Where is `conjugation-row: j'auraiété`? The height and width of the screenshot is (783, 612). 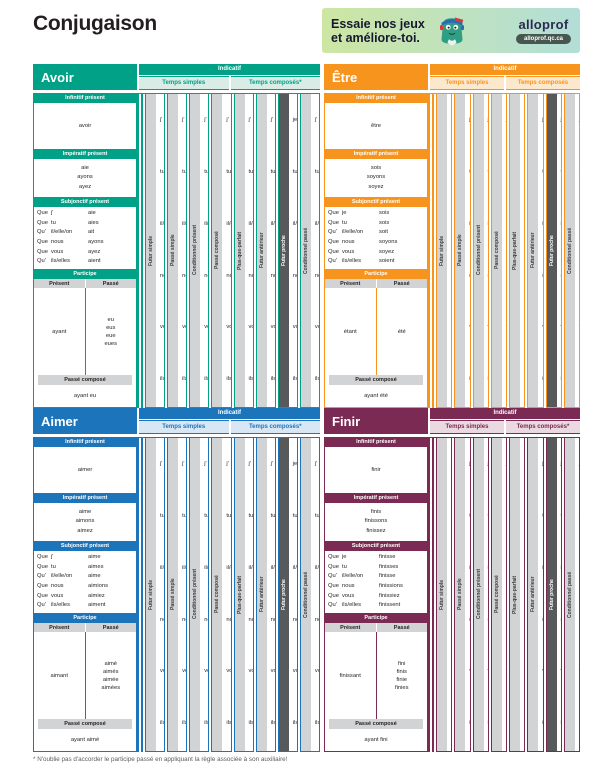
conjugation-row: j'auraiété is located at coordinates (543, 120).